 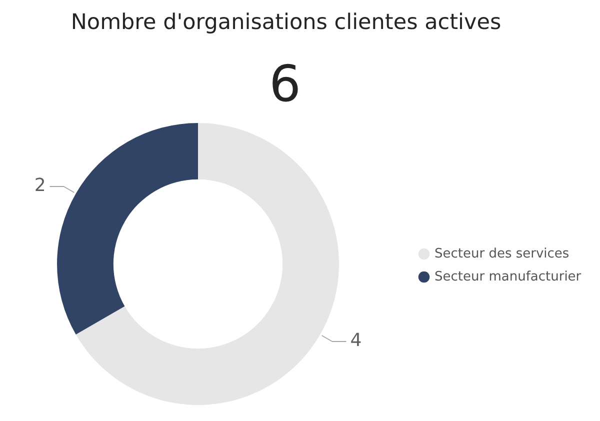 I want to click on chart-subtitle: 6, so click(x=285, y=84).